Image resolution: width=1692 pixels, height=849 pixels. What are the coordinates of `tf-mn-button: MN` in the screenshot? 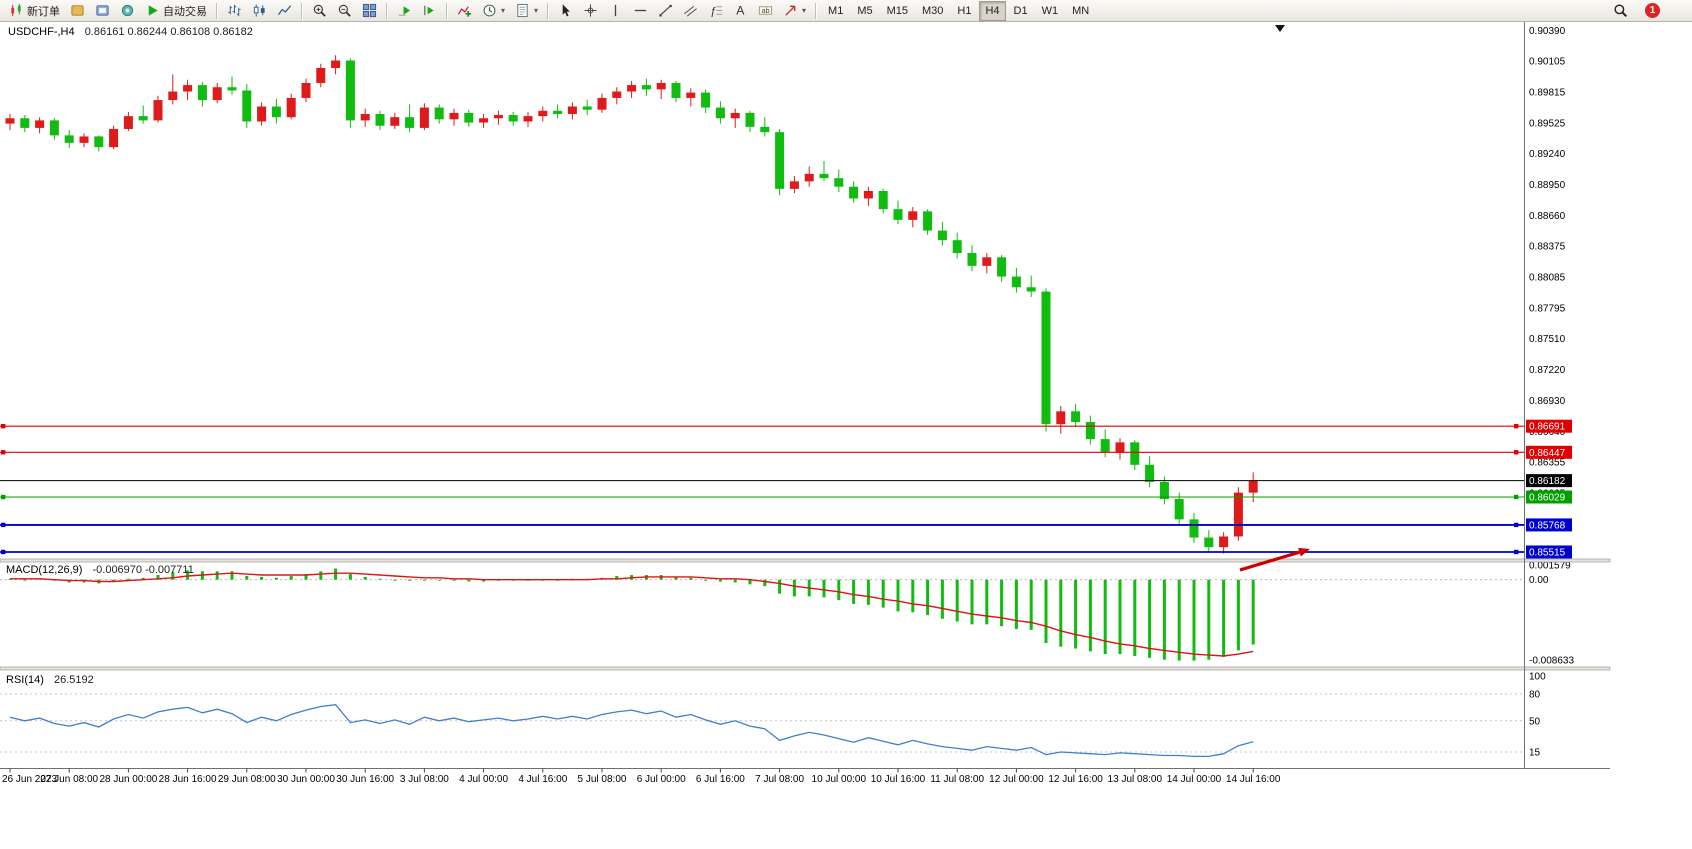 It's located at (1080, 11).